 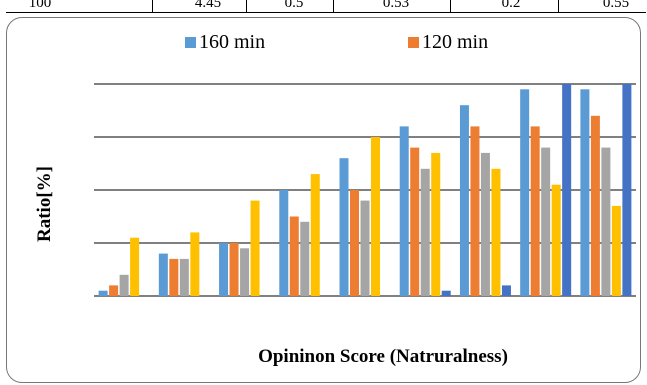 What do you see at coordinates (455, 42) in the screenshot?
I see `legend-label: 120 min` at bounding box center [455, 42].